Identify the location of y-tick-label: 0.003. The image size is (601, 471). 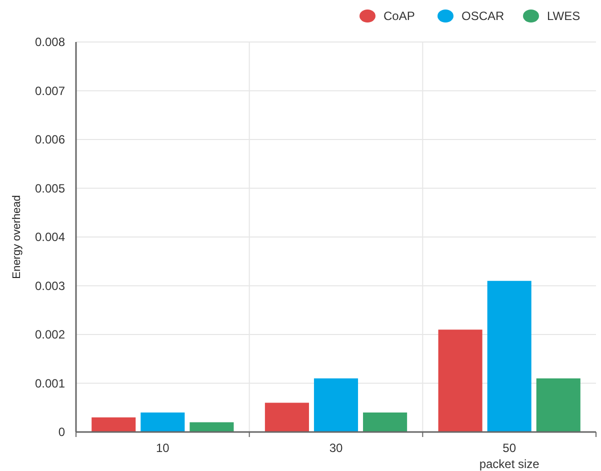
(50, 285).